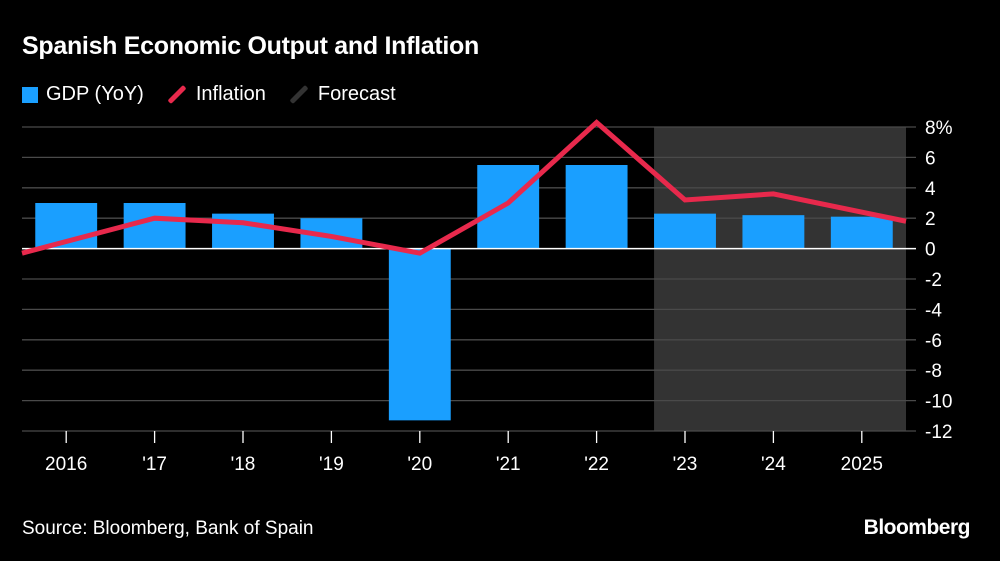 This screenshot has height=561, width=1000. What do you see at coordinates (917, 527) in the screenshot?
I see `bloomberg-logo: Bloomberg` at bounding box center [917, 527].